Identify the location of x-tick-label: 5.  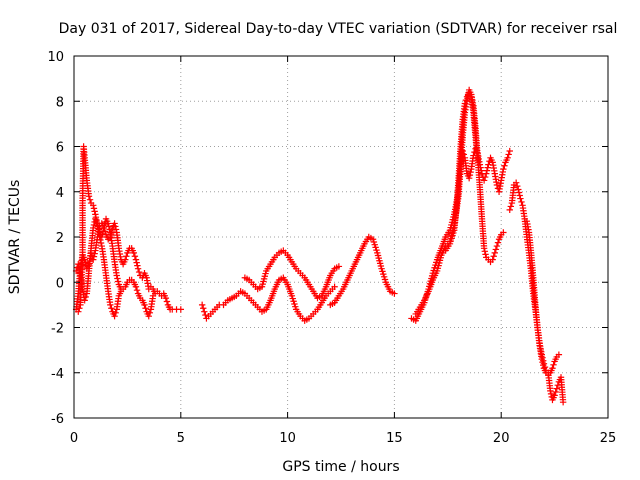
(181, 438).